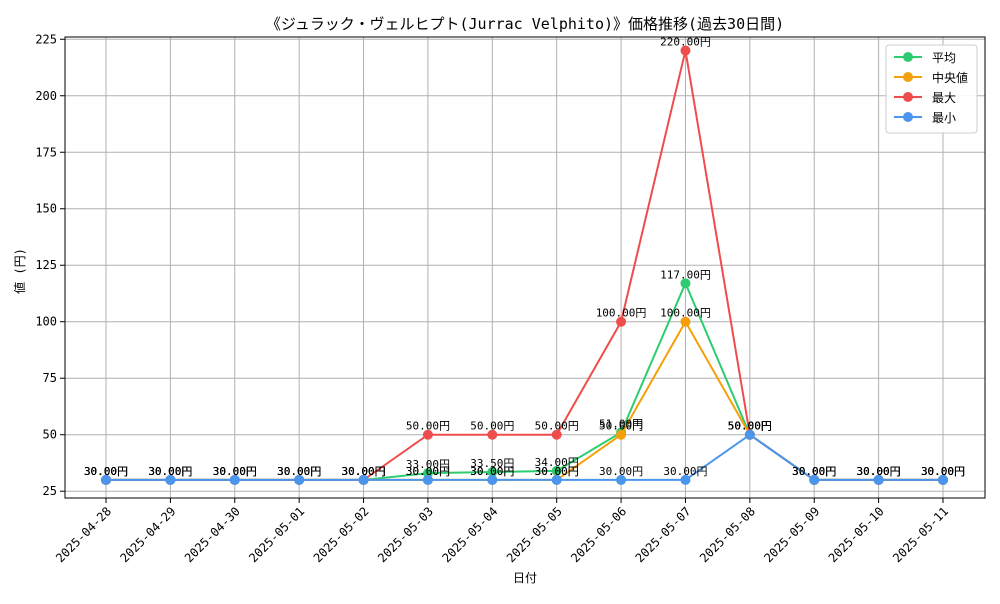 The width and height of the screenshot is (1000, 604). Describe the element at coordinates (931, 89) in the screenshot. I see `legend-box` at that location.